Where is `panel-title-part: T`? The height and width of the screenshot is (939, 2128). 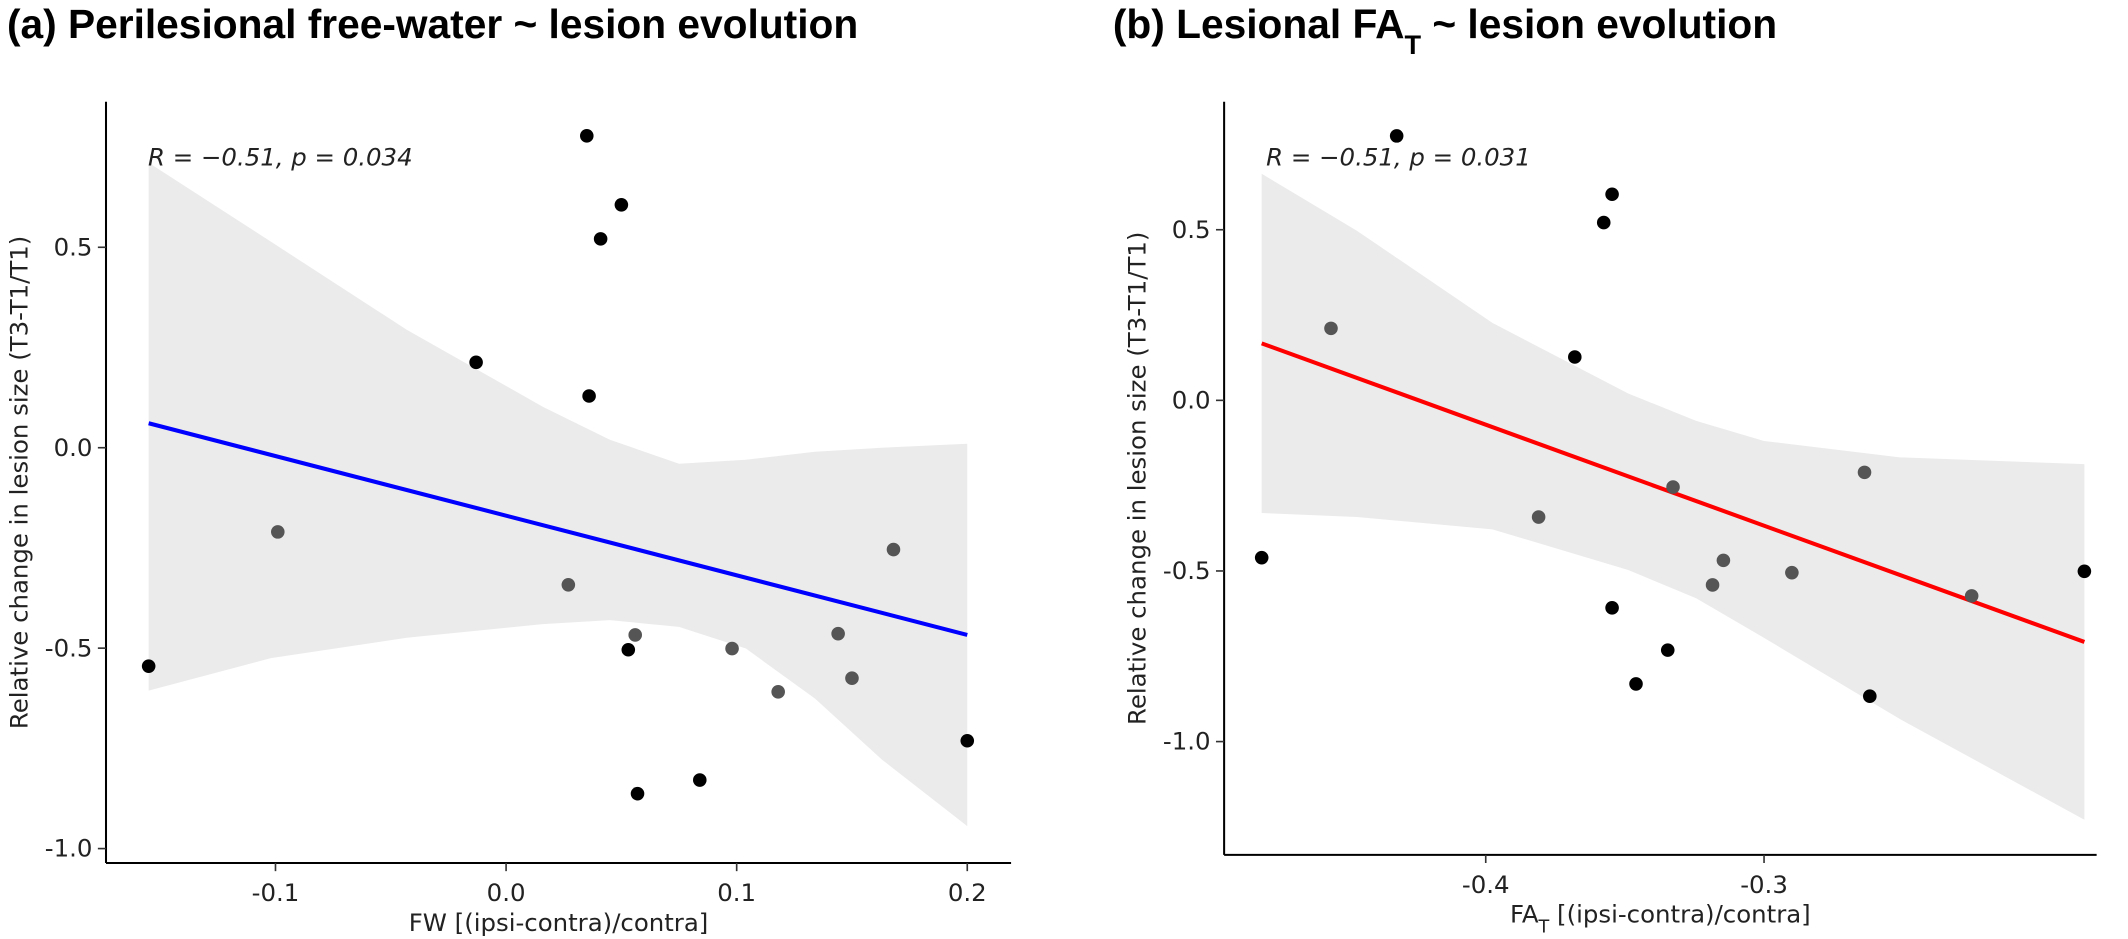 panel-title-part: T is located at coordinates (1412, 43).